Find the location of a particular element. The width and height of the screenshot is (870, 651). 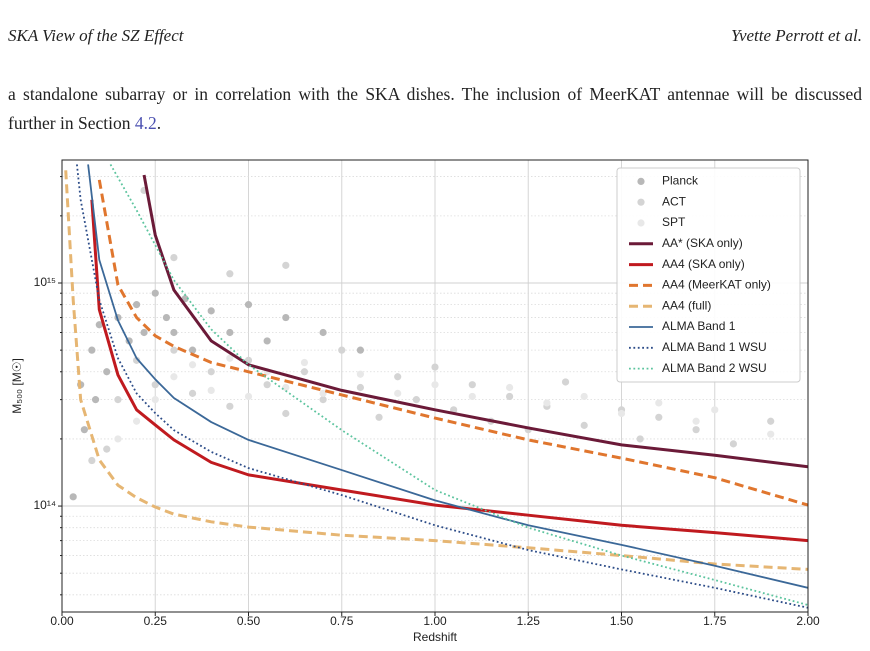

legend-label: ALMA Band 1 is located at coordinates (699, 326).